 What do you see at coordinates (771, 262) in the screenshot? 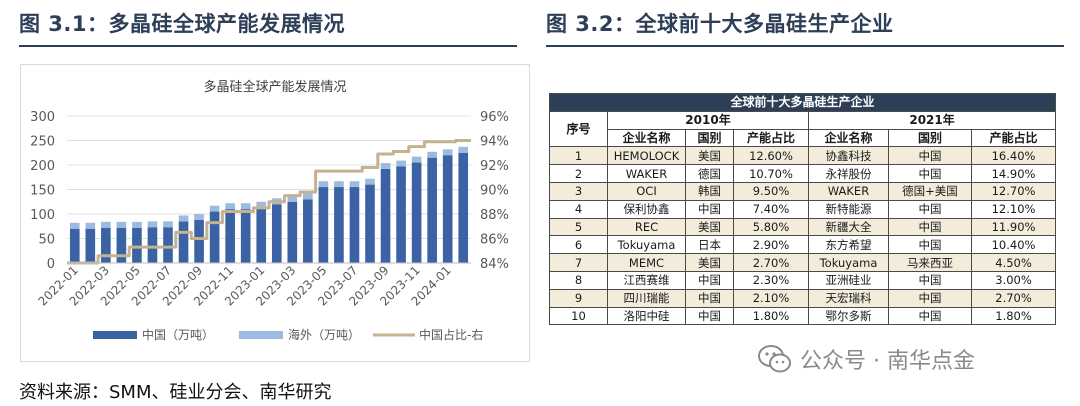
I see `table-cell: 2.70%` at bounding box center [771, 262].